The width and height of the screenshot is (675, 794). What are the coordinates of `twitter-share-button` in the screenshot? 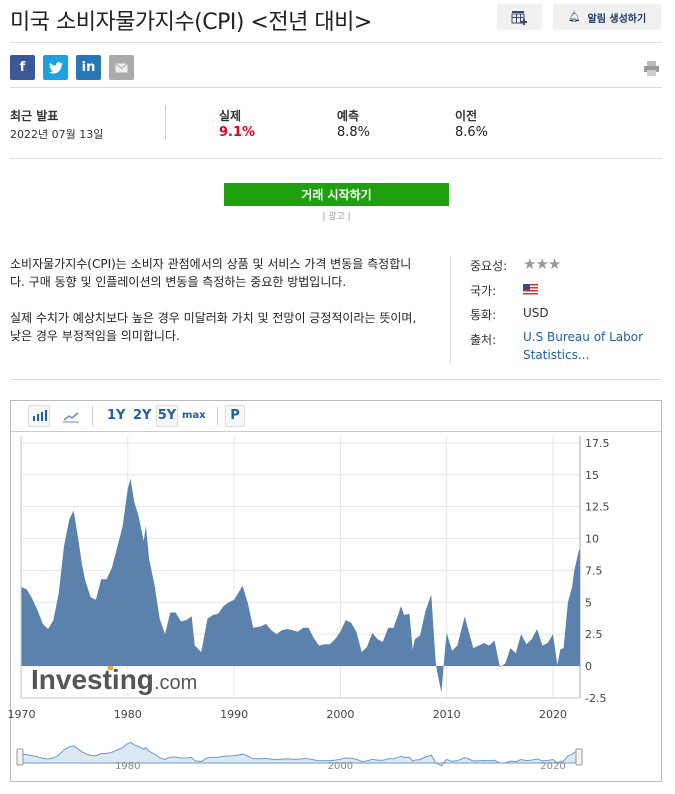 It's located at (55, 67).